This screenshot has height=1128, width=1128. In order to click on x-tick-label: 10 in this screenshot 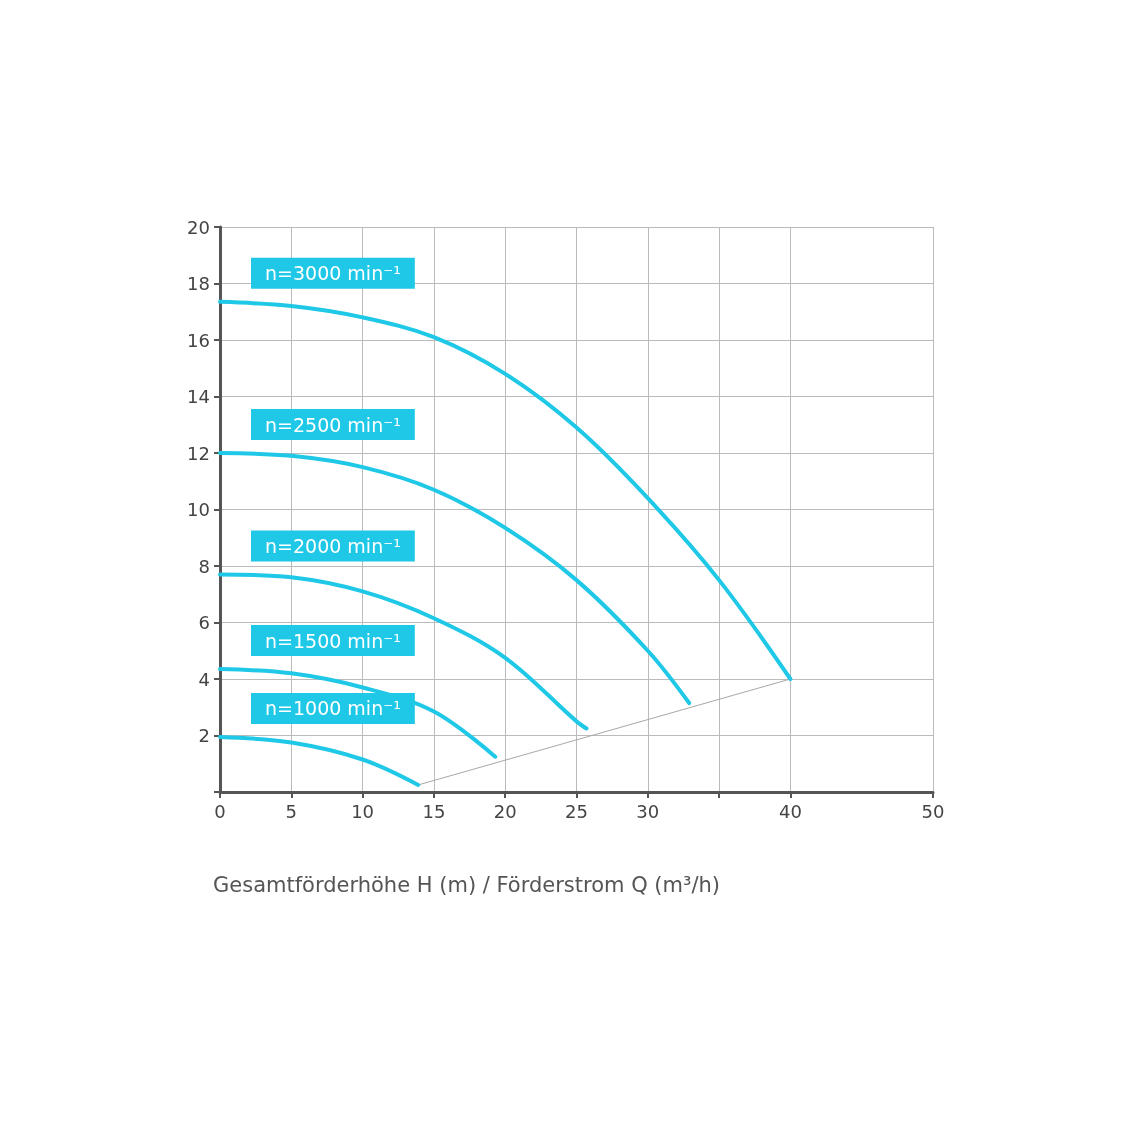, I will do `click(363, 811)`.